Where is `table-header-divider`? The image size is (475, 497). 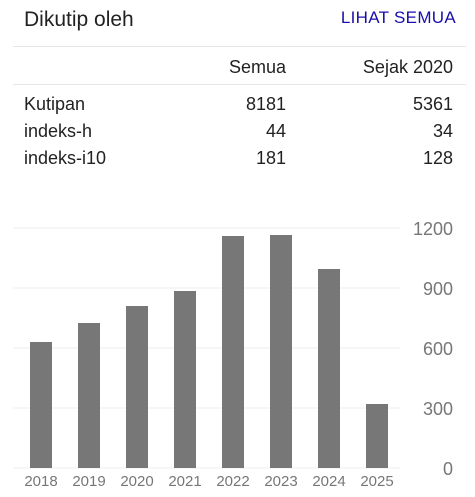
table-header-divider is located at coordinates (239, 84).